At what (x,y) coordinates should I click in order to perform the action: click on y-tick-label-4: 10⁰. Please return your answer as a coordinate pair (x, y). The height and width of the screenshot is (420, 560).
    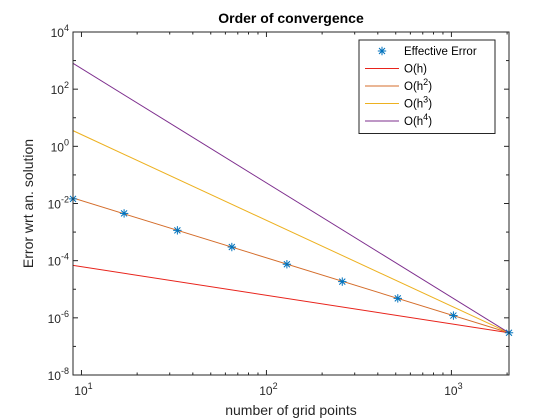
    Looking at the image, I should click on (60, 145).